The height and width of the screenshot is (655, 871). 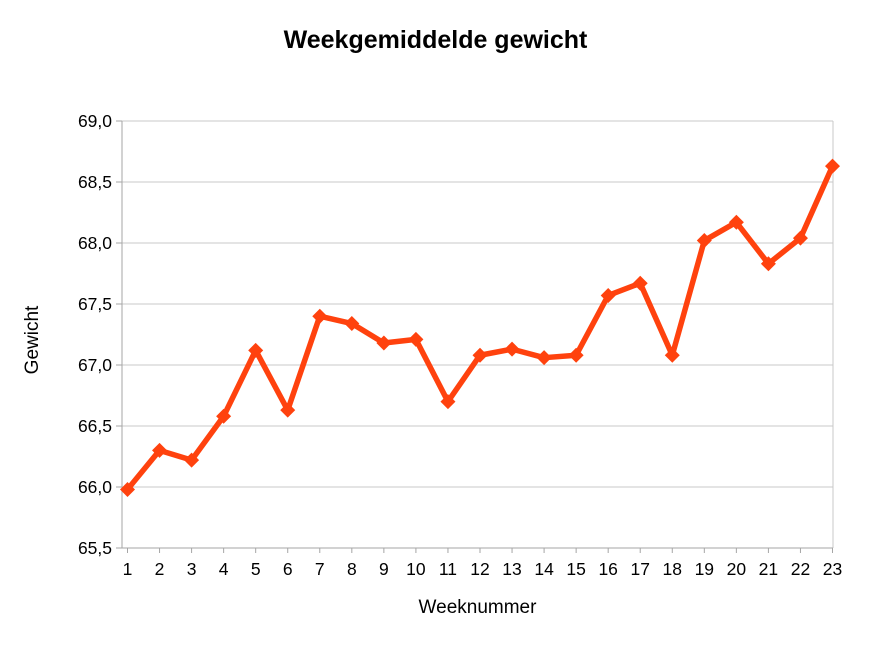 I want to click on chart-title: Weekgemiddelde gewicht, so click(x=435, y=40).